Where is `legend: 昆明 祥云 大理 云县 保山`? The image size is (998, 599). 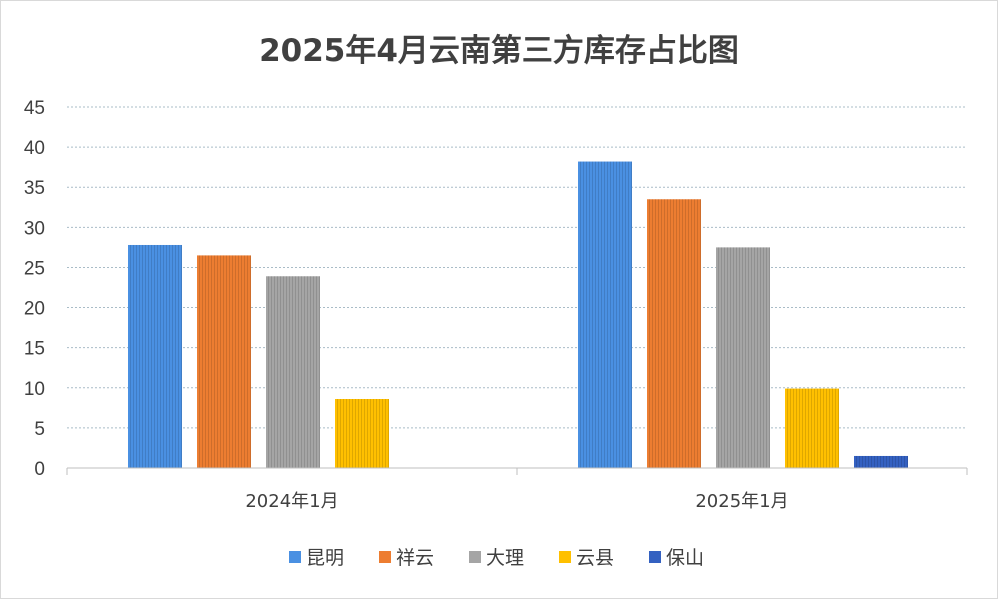
legend: 昆明 祥云 大理 云县 保山 is located at coordinates (496, 558).